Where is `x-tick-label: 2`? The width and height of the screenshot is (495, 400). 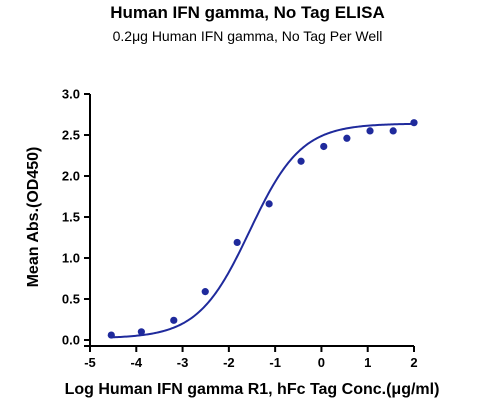 x-tick-label: 2 is located at coordinates (413, 362).